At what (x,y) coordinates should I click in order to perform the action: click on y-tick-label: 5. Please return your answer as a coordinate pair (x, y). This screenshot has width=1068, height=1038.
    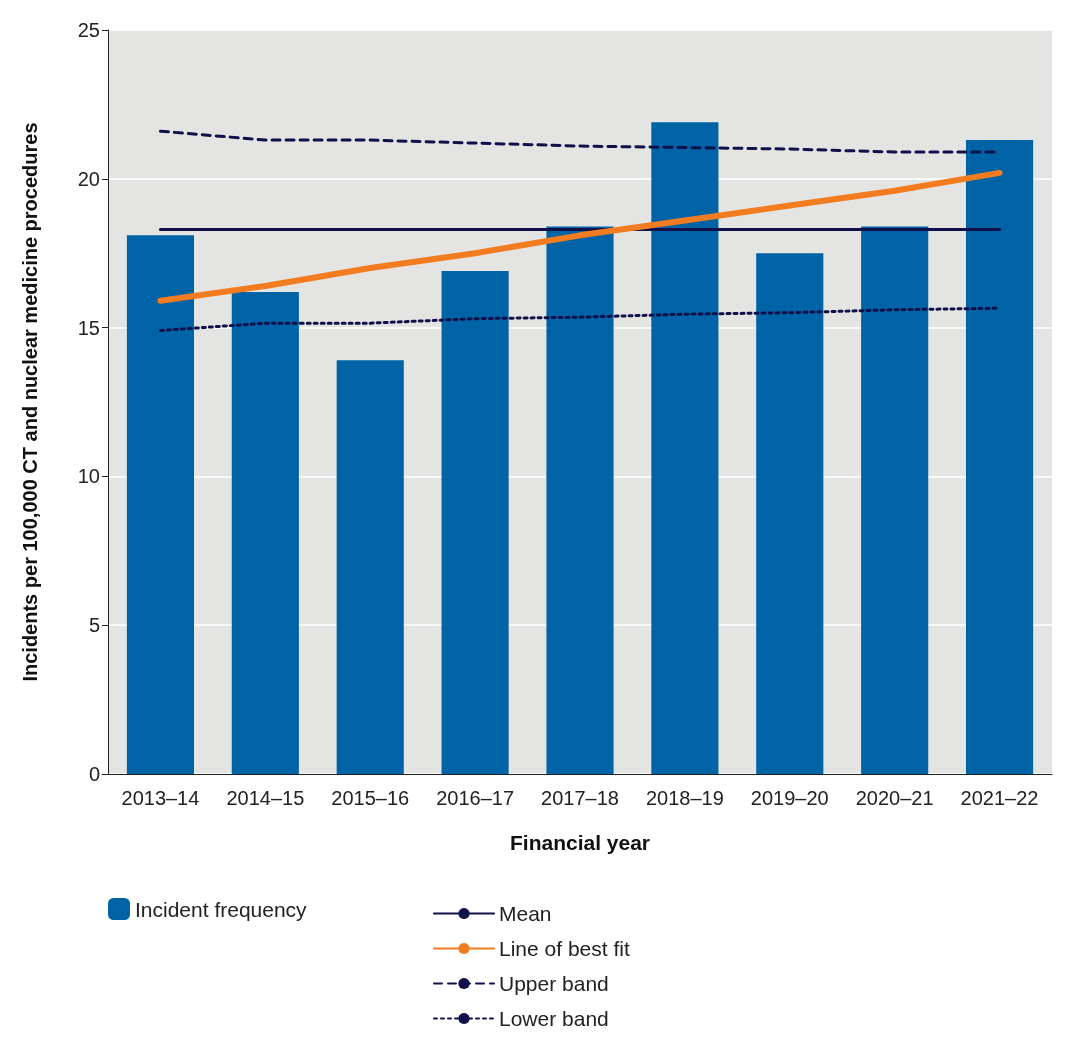
    Looking at the image, I should click on (94, 625).